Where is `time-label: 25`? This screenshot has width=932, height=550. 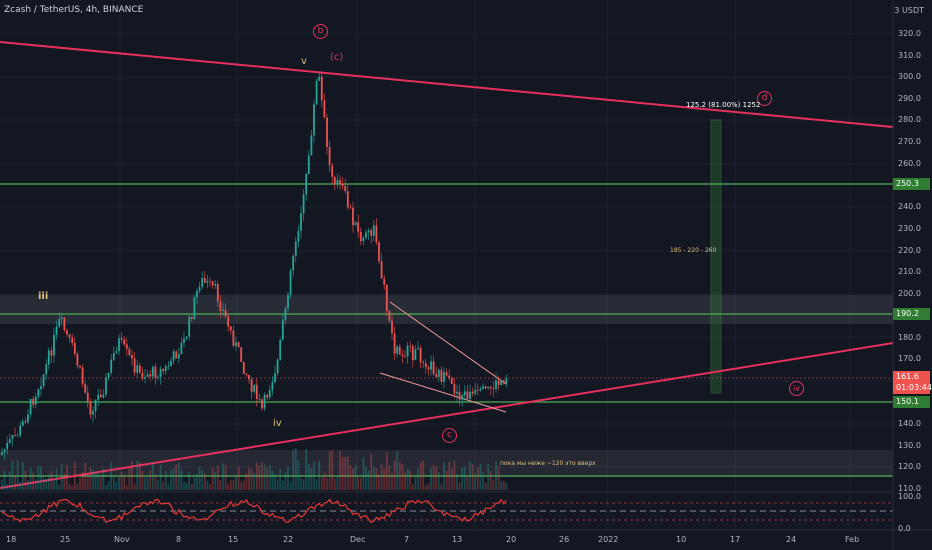 time-label: 25 is located at coordinates (65, 539).